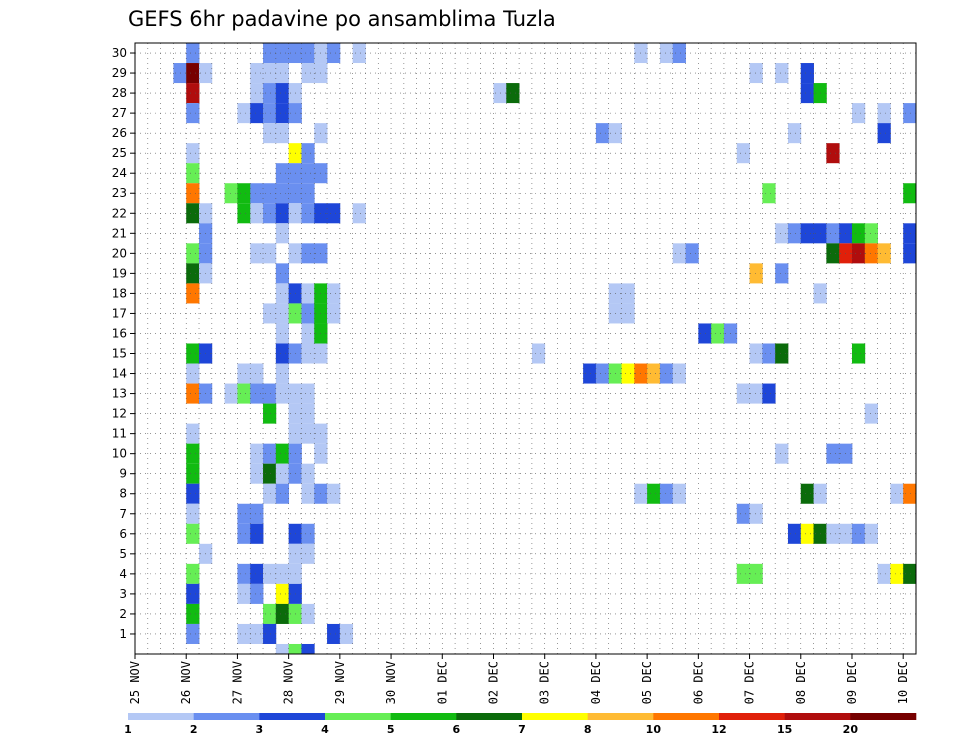  I want to click on y-tick-label: 4, so click(123, 574).